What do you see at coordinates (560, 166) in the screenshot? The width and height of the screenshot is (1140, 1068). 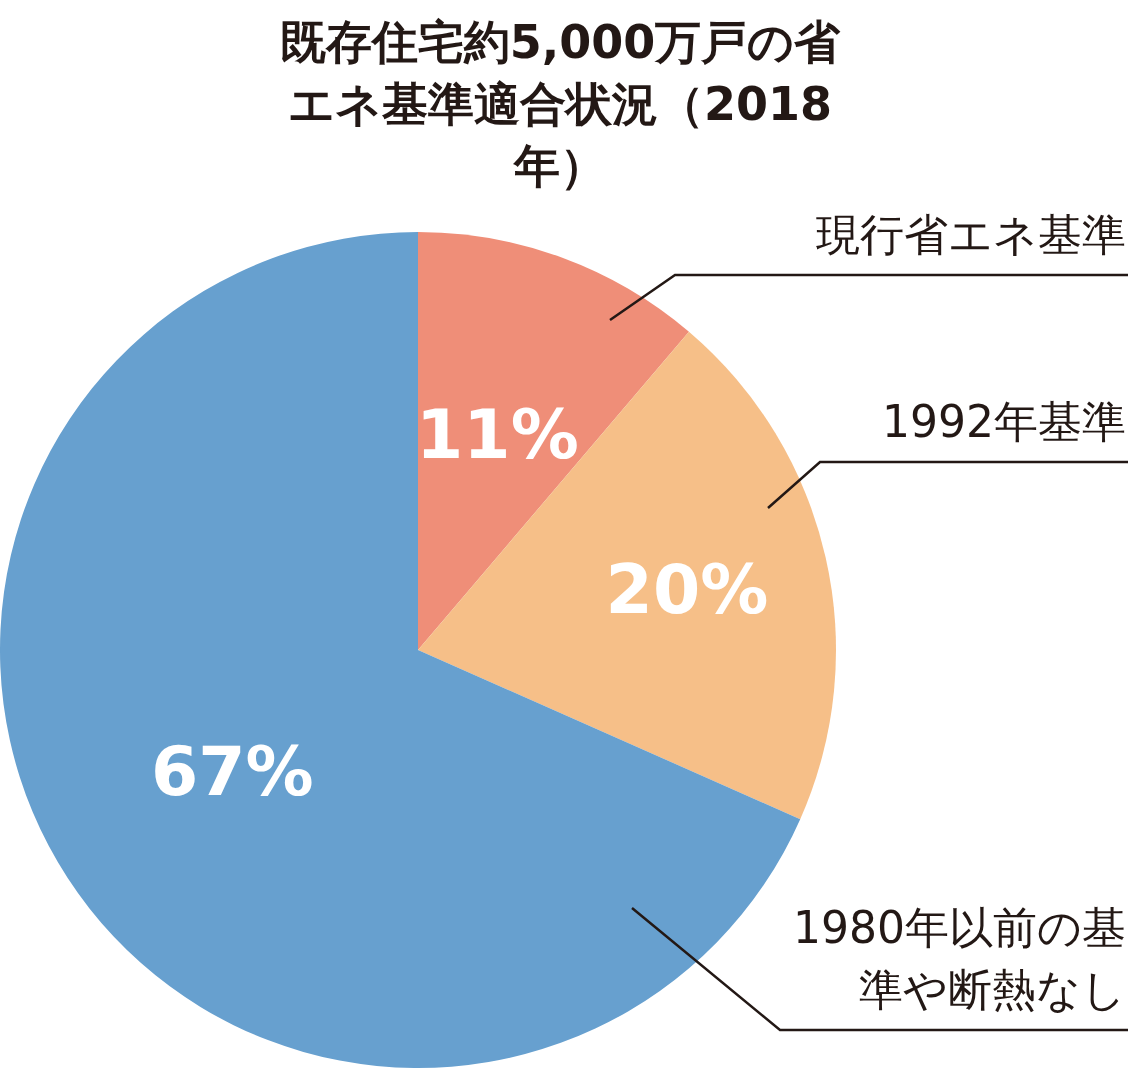 I see `title: 年）` at bounding box center [560, 166].